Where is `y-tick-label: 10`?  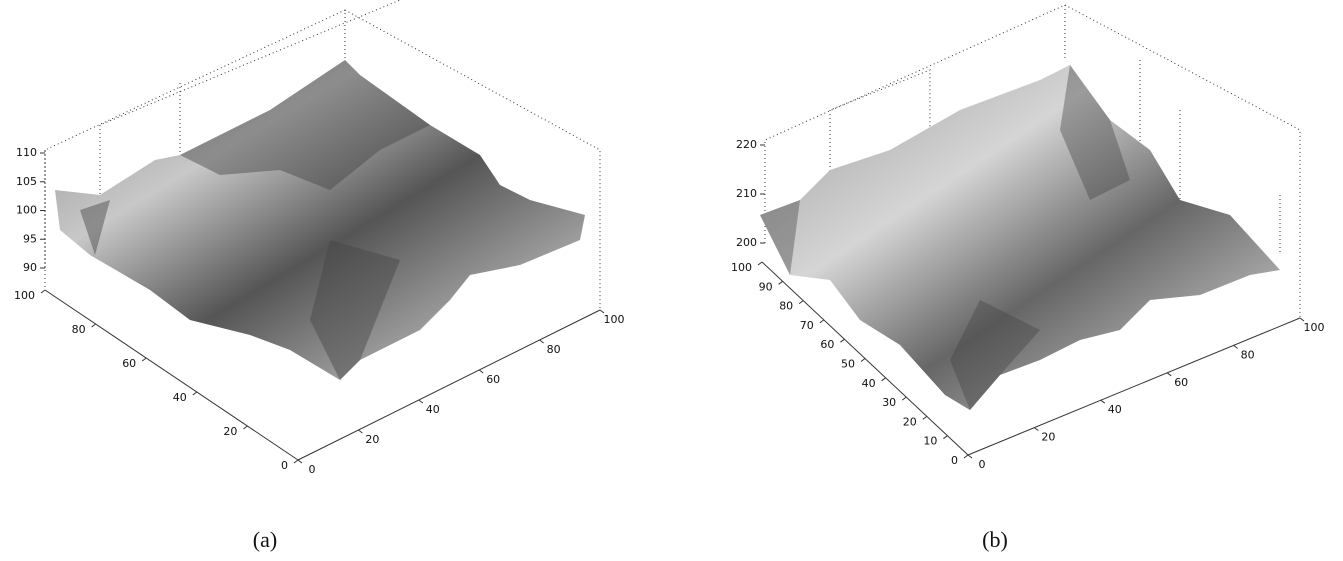 y-tick-label: 10 is located at coordinates (930, 441).